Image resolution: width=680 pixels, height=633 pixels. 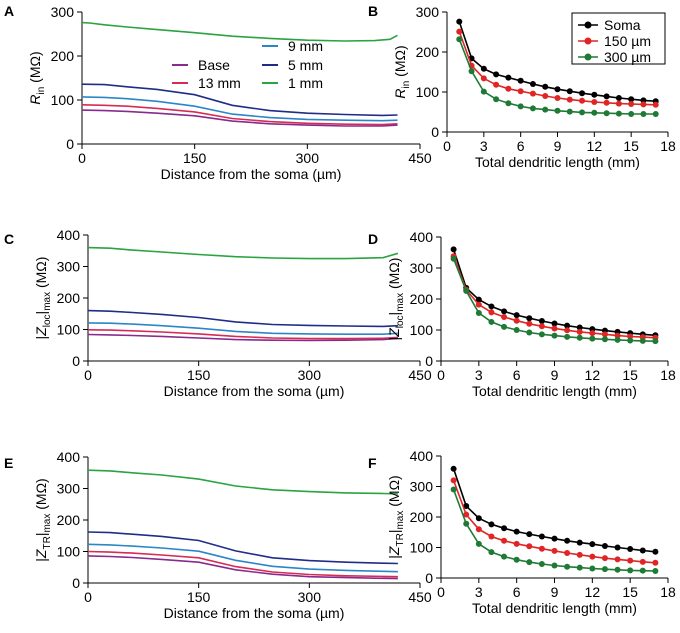 What do you see at coordinates (517, 375) in the screenshot?
I see `x-tick-label: 6` at bounding box center [517, 375].